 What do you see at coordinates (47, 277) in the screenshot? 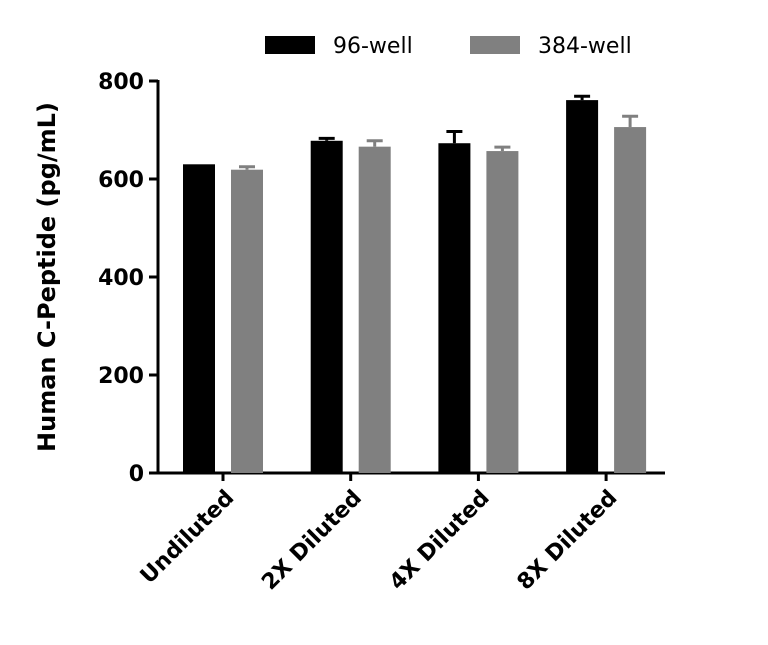
I see `y-axis-label: Human C-Peptide (pg/mL)` at bounding box center [47, 277].